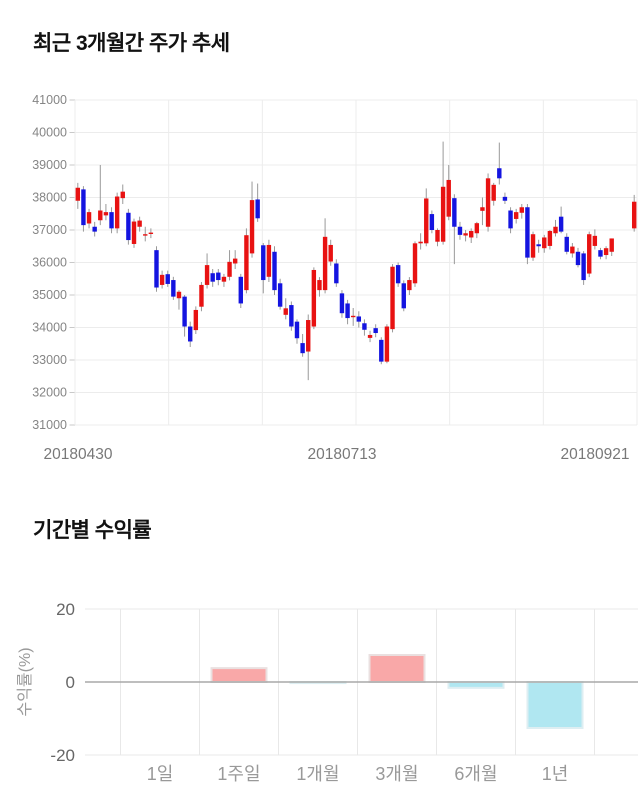 The width and height of the screenshot is (640, 810). I want to click on price-x-axis-labels: 20180430 20180713 20180921, so click(337, 454).